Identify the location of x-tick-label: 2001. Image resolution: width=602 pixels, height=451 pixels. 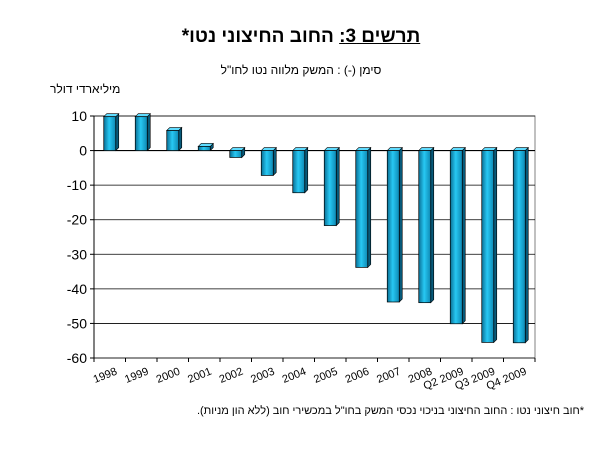
(199, 376).